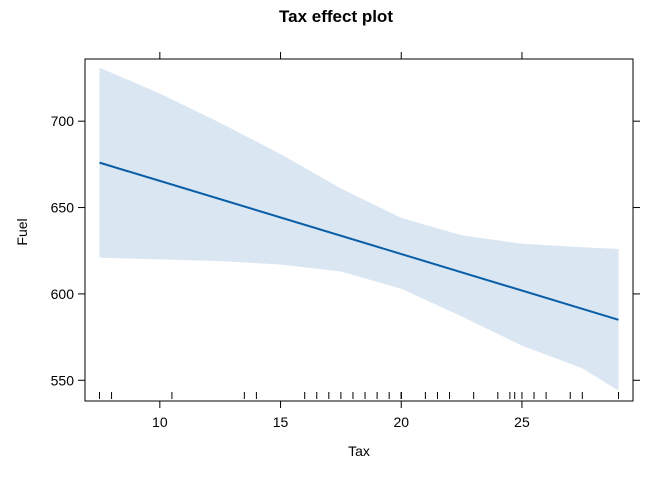  What do you see at coordinates (160, 422) in the screenshot?
I see `x-tick-label: 10` at bounding box center [160, 422].